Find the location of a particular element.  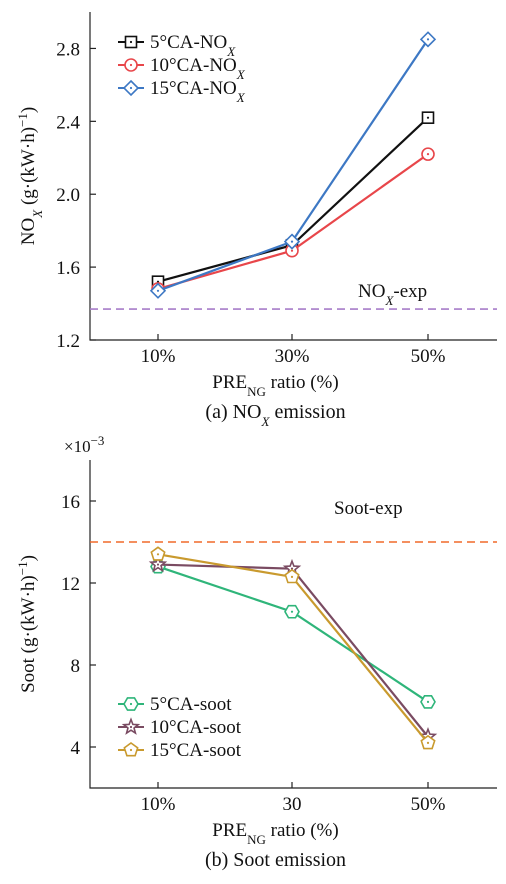

y-axis-label-part-0: Soot (g·(kW·h) is located at coordinates (28, 634).